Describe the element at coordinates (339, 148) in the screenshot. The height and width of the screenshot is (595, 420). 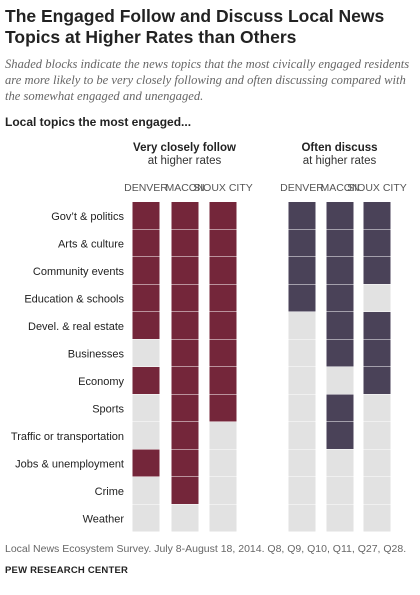
I see `group-title: Often discuss` at that location.